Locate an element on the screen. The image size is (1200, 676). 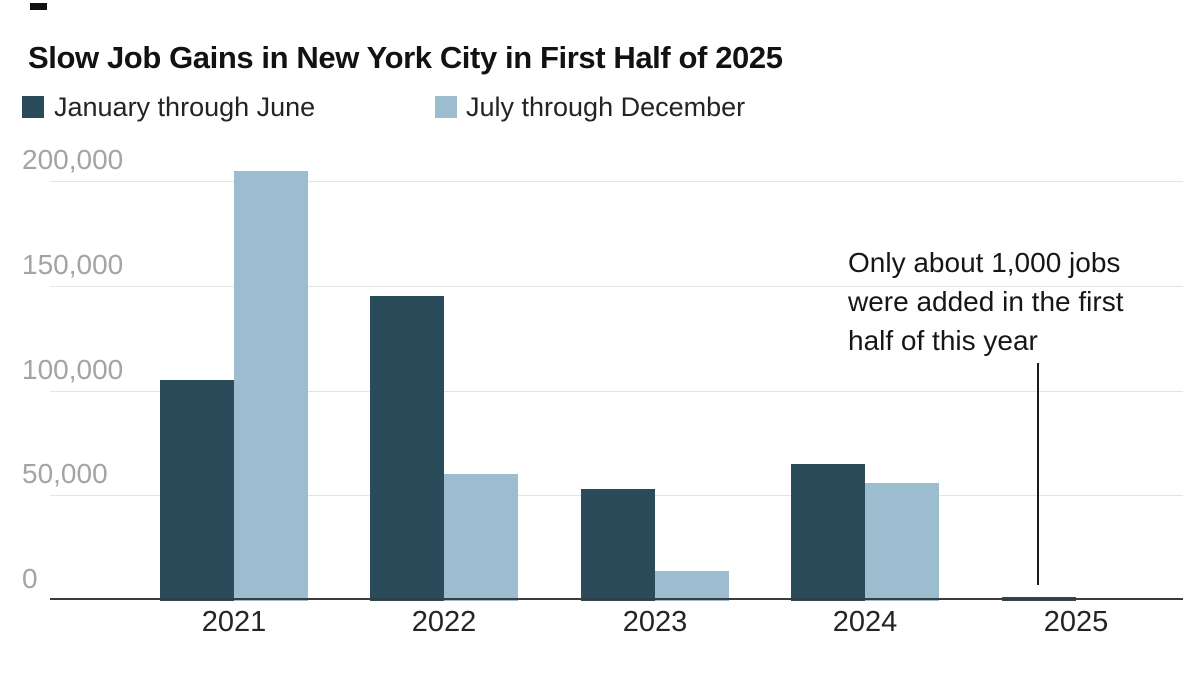
y-axis-tick-label: 200,000 is located at coordinates (73, 159).